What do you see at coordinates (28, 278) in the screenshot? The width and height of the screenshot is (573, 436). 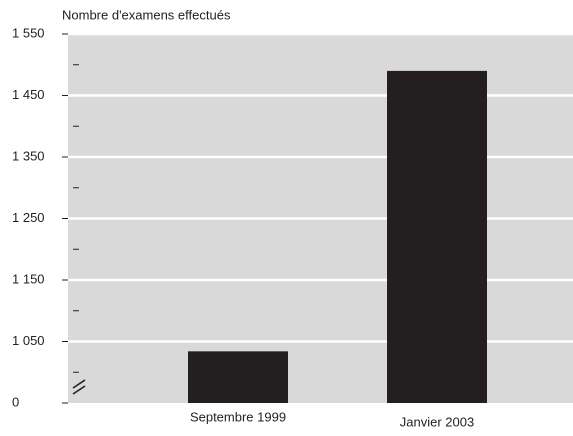 I see `y-tick-label: 1 150` at bounding box center [28, 278].